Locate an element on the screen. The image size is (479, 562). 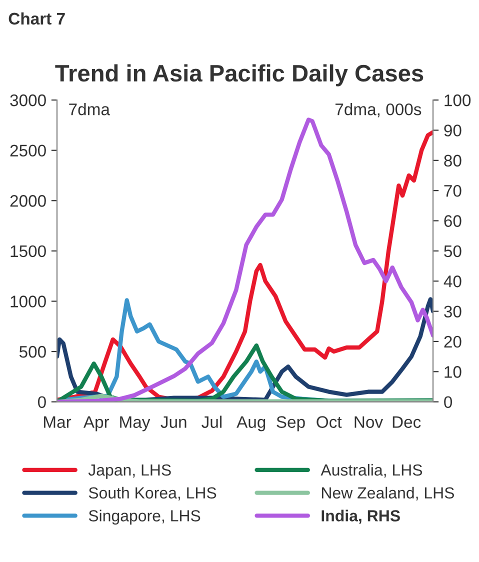
x-tick-label: Dec is located at coordinates (406, 422).